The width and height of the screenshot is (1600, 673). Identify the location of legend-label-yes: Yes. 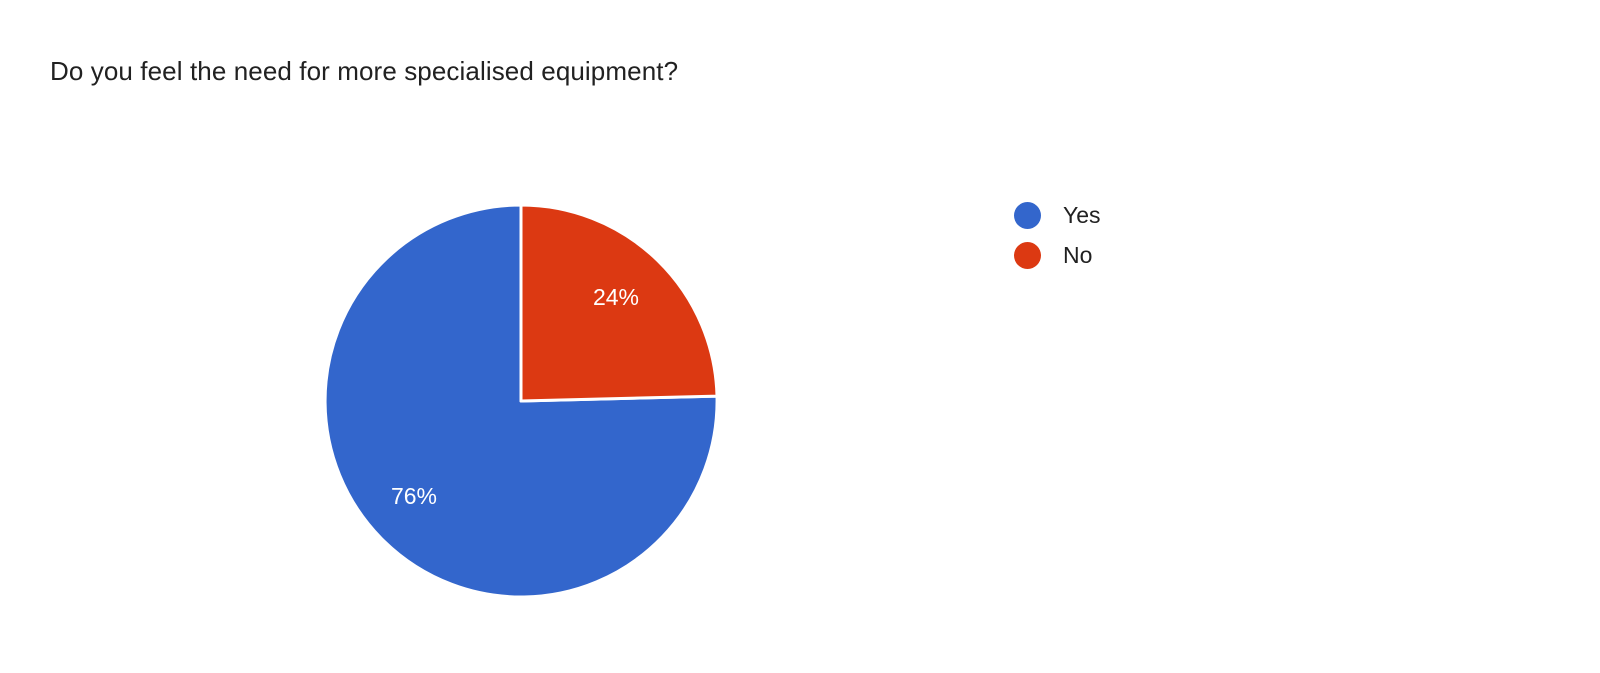
(1082, 214).